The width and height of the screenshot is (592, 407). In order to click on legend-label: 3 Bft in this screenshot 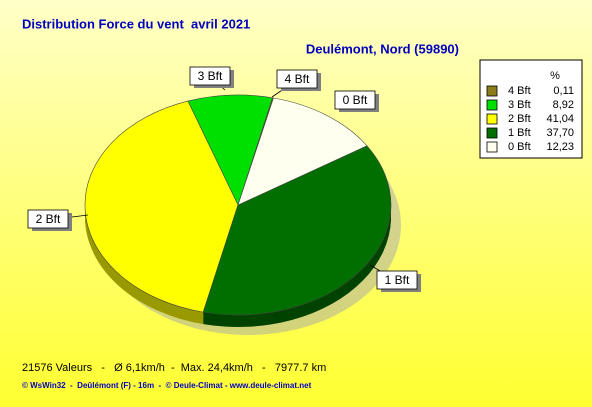, I will do `click(519, 105)`.